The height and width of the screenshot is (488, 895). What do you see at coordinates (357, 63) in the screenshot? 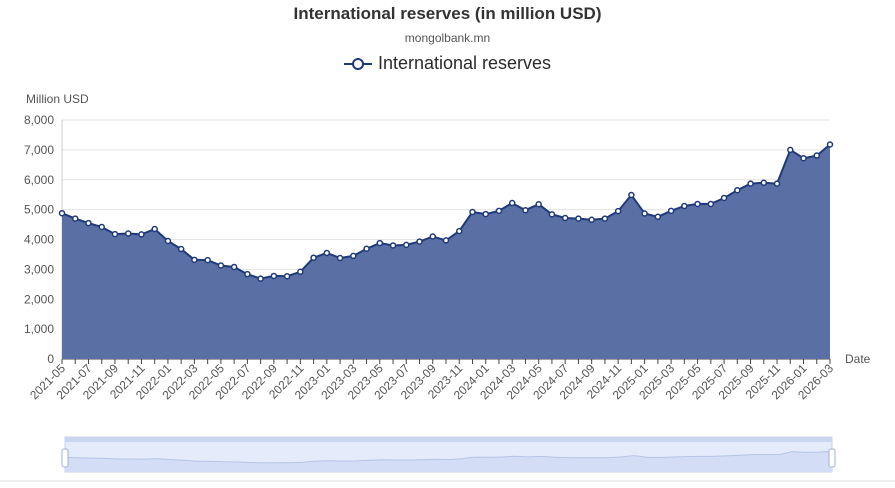
I see `legend-line-circle-icon` at bounding box center [357, 63].